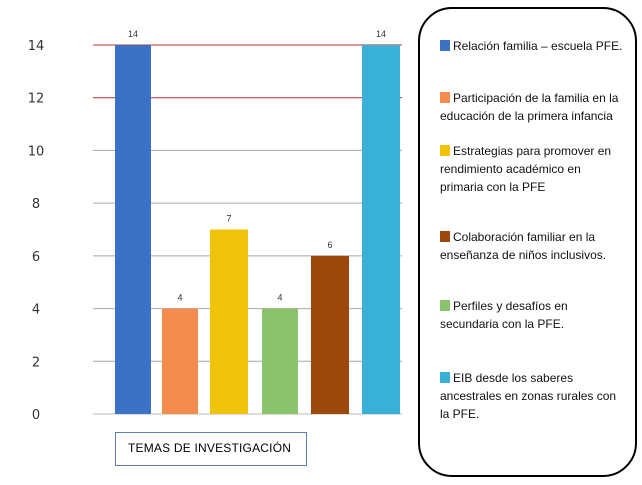  I want to click on bar-value-label-1: 14, so click(133, 34).